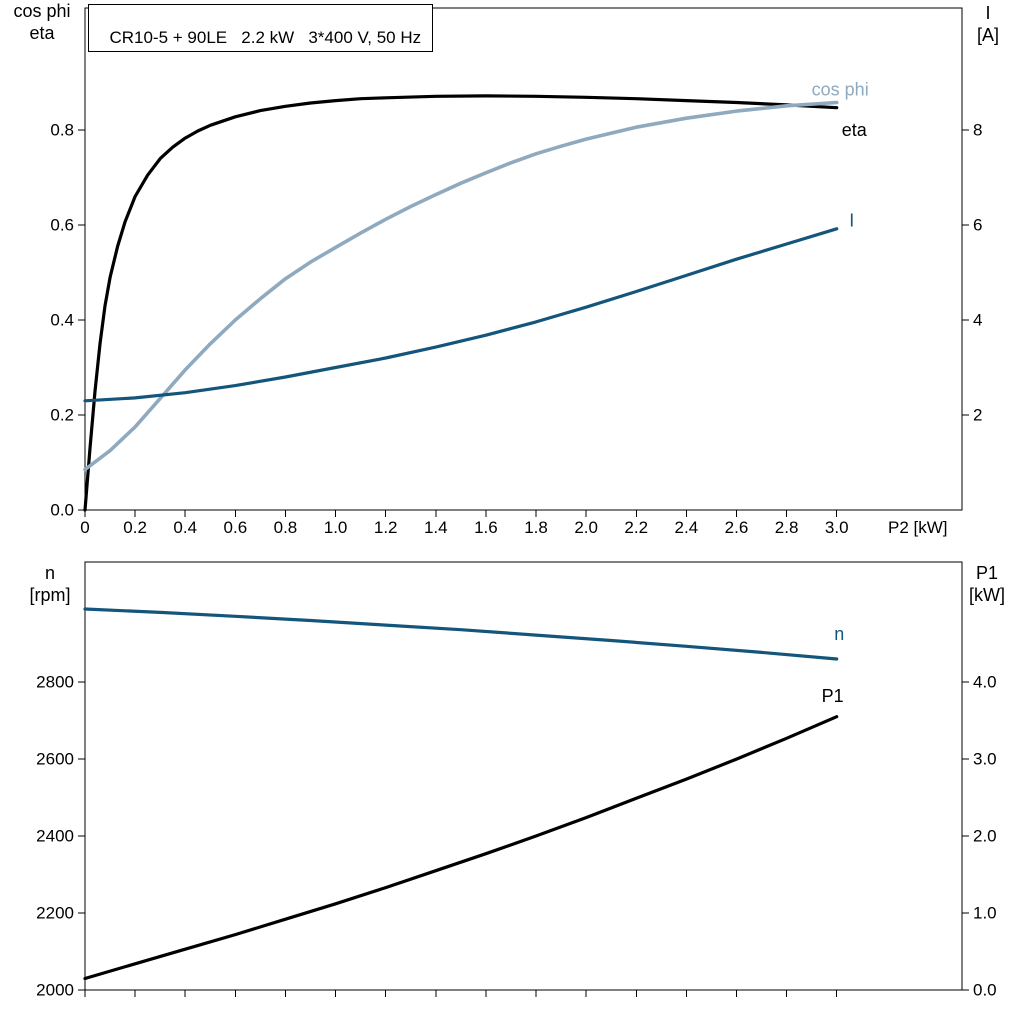  I want to click on right-tick-label: 1.0, so click(985, 913).